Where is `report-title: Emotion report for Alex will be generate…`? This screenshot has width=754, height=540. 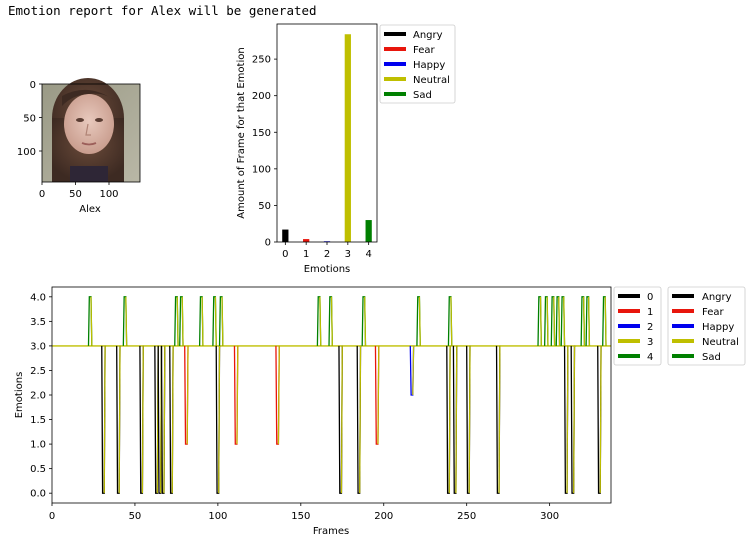
report-title: Emotion report for Alex will be generate… is located at coordinates (162, 10).